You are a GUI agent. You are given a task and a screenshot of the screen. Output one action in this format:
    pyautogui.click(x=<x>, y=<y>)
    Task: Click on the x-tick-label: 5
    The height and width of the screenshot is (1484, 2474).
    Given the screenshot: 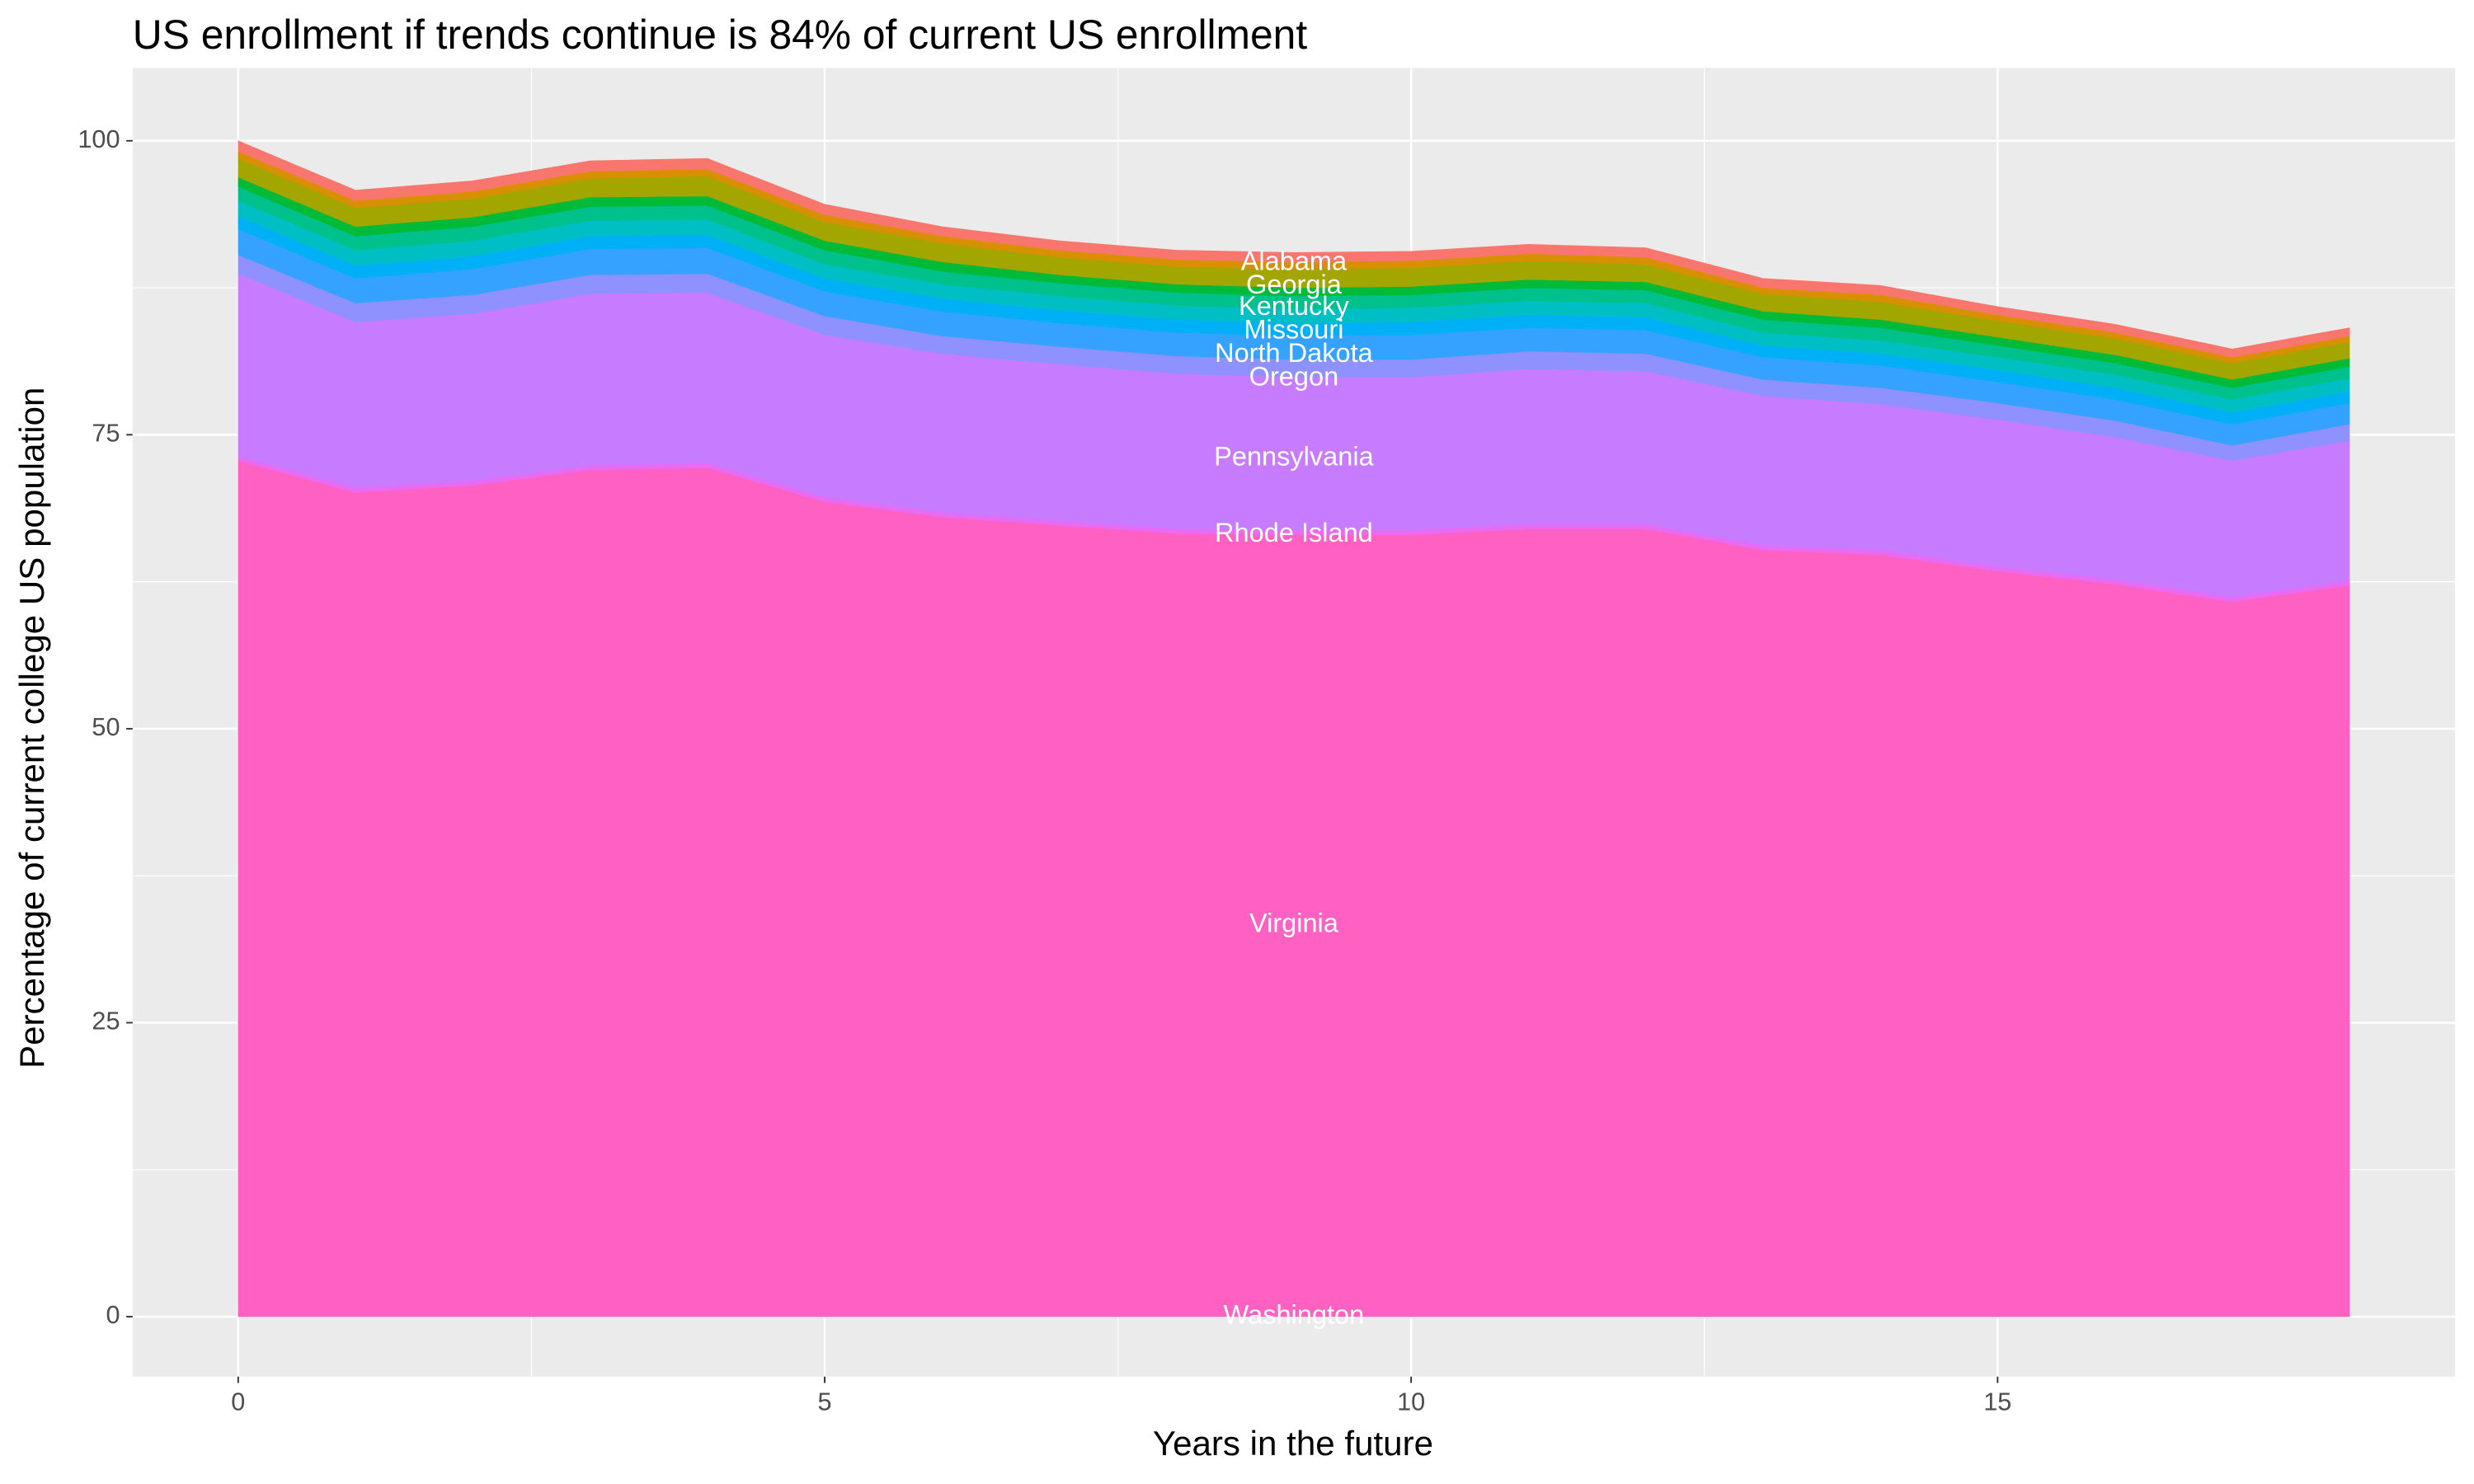 What is the action you would take?
    pyautogui.click(x=824, y=1402)
    